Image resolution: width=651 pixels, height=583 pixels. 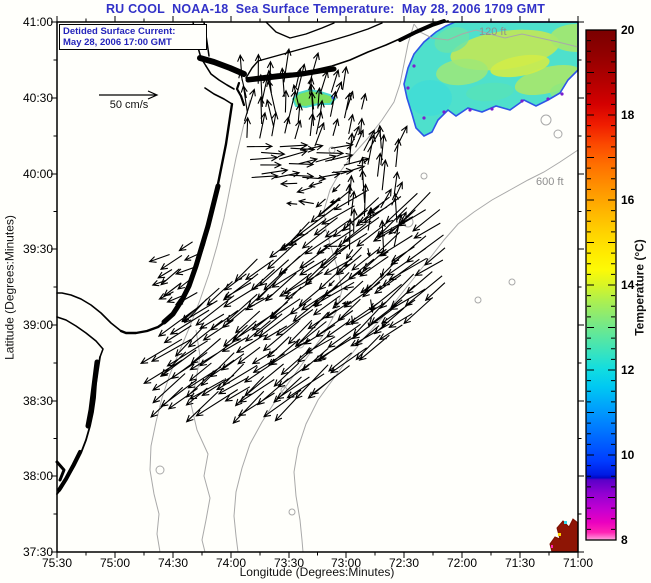 What do you see at coordinates (231, 563) in the screenshot?
I see `tick-label: 74:00` at bounding box center [231, 563].